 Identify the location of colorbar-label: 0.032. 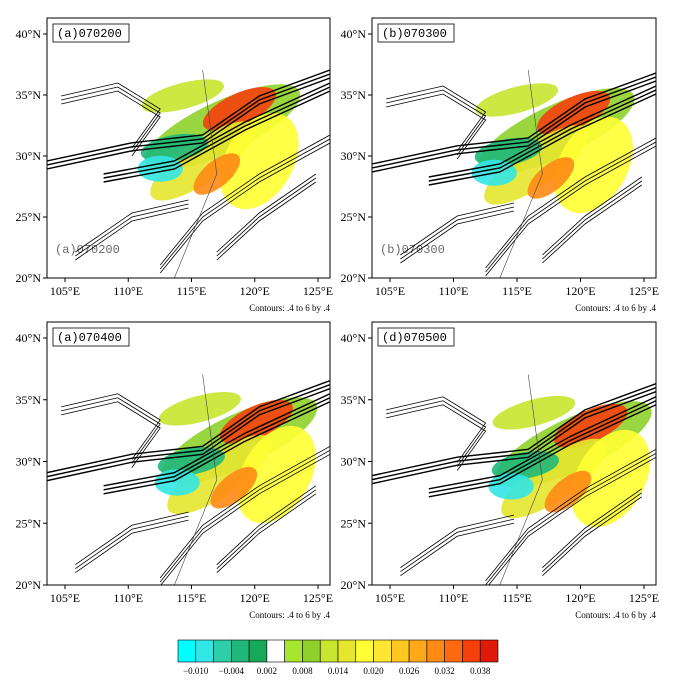
(445, 671).